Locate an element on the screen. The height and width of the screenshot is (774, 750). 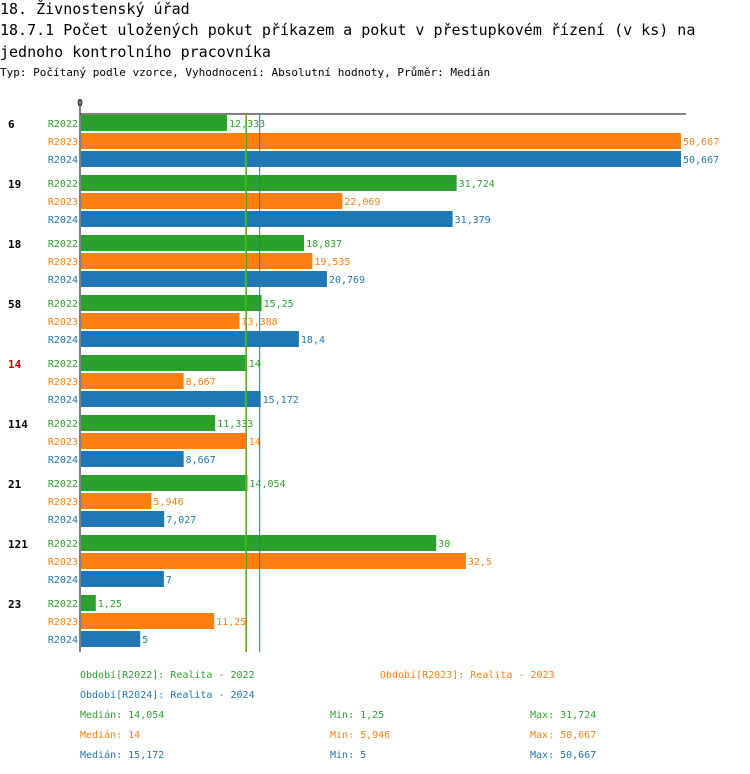
legend-max-r2022: Max: 31,724 is located at coordinates (563, 715).